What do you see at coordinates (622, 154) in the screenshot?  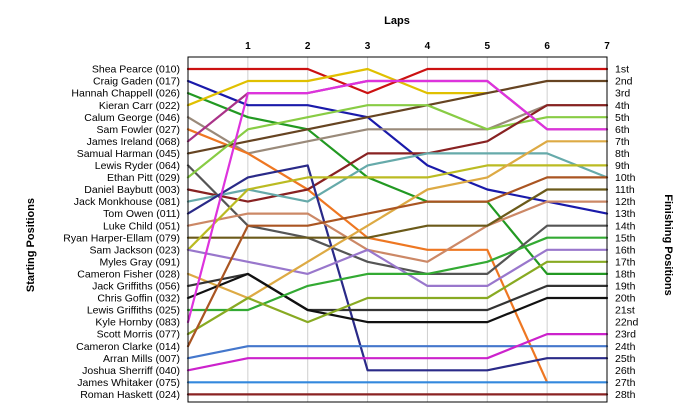 I see `finishing-label: 8th` at bounding box center [622, 154].